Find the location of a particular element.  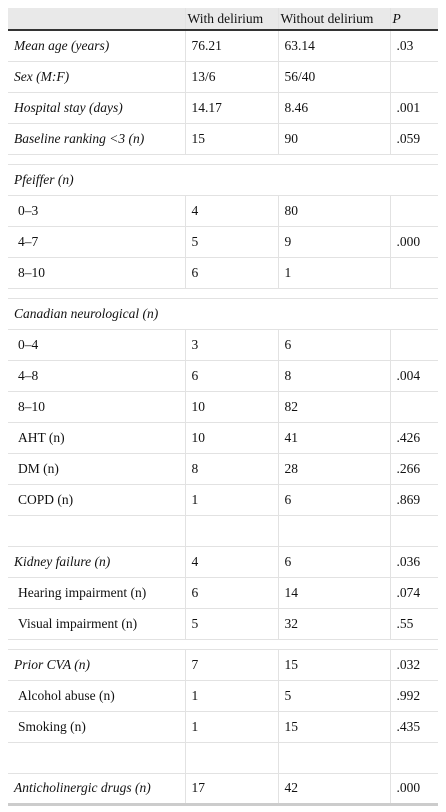

row-label: Prior CVA (n) is located at coordinates (96, 665).